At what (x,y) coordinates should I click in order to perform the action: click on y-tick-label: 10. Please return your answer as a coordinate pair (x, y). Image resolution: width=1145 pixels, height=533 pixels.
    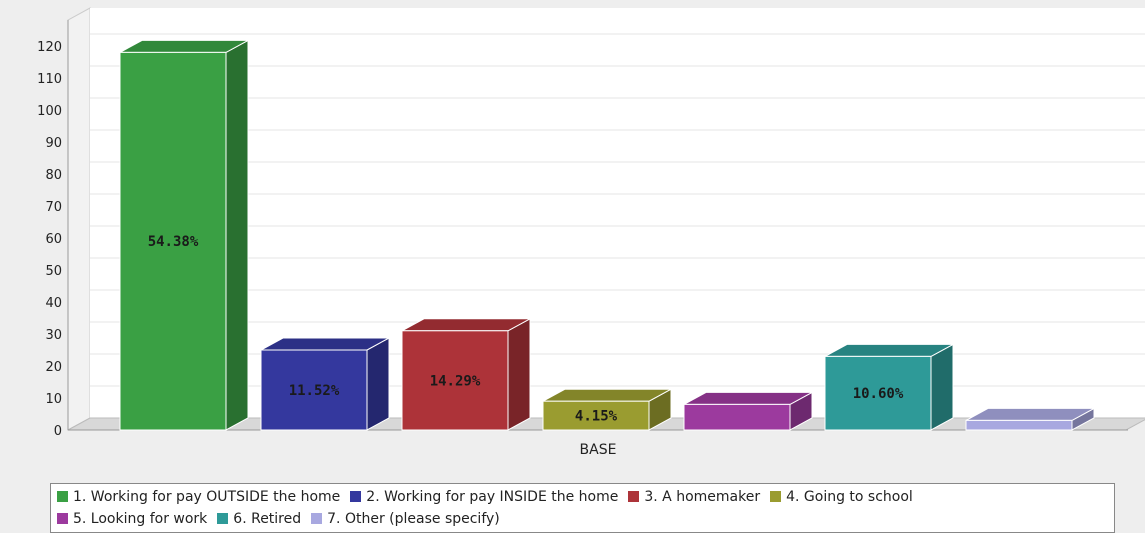
    Looking at the image, I should click on (53, 399).